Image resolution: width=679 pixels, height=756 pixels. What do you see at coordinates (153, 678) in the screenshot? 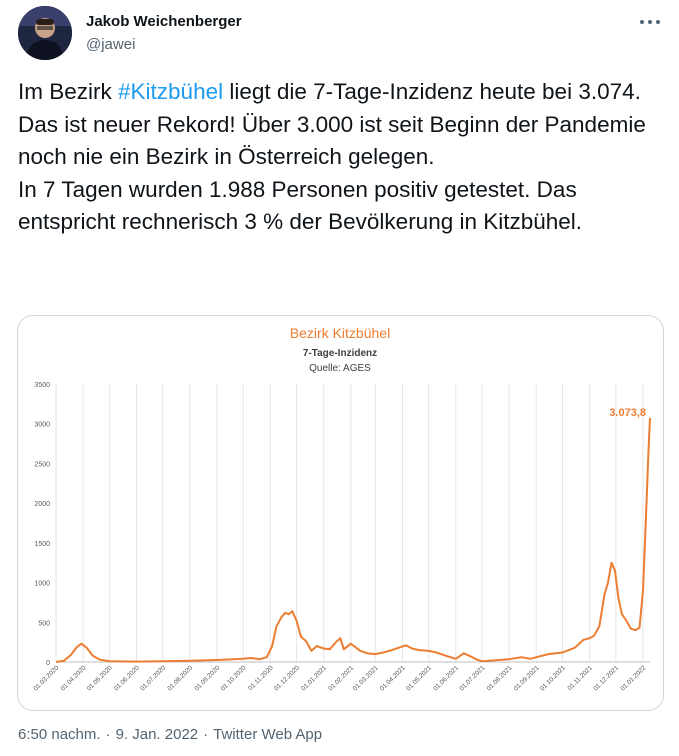
I see `x-tick-label: 01.07.2020` at bounding box center [153, 678].